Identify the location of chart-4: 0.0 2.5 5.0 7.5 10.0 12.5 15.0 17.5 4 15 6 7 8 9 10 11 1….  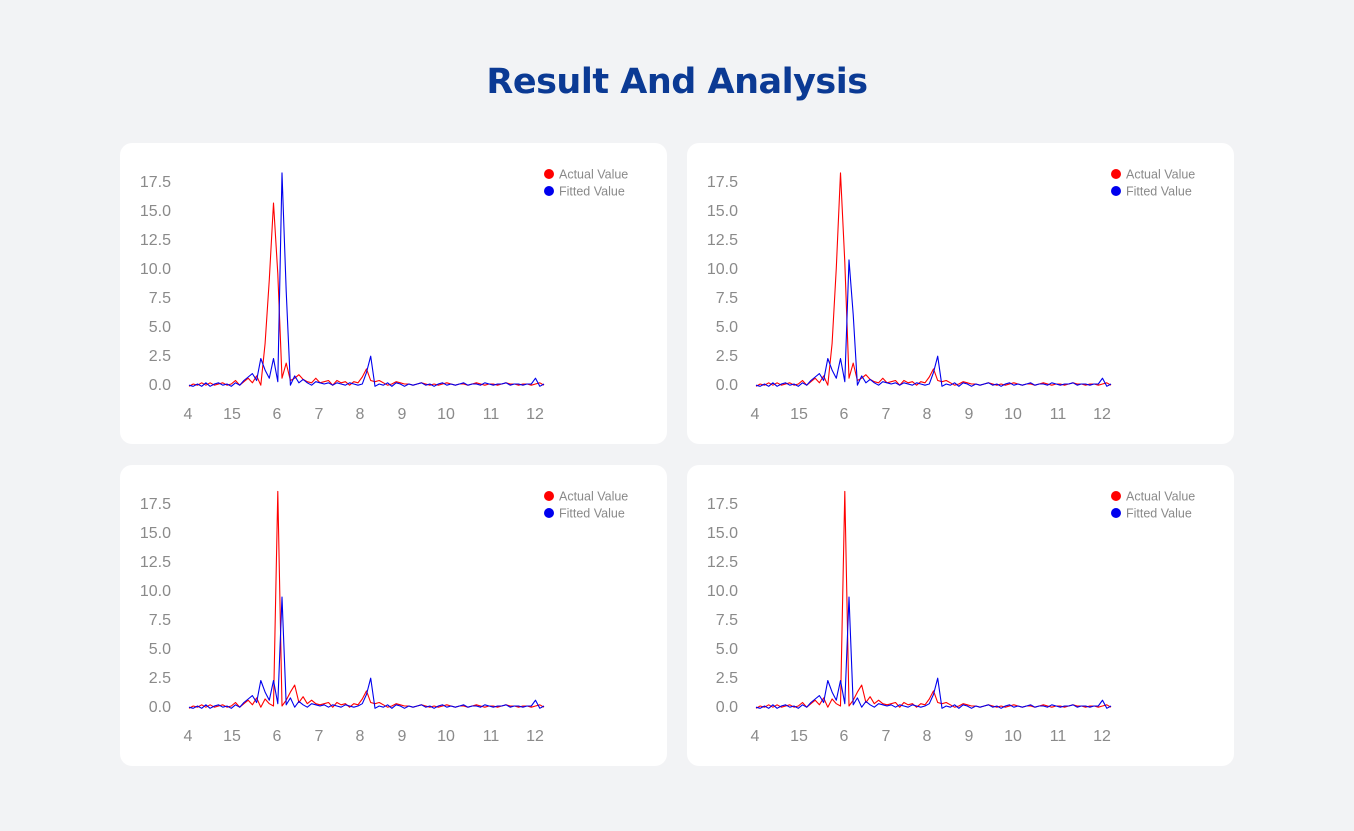
(951, 618).